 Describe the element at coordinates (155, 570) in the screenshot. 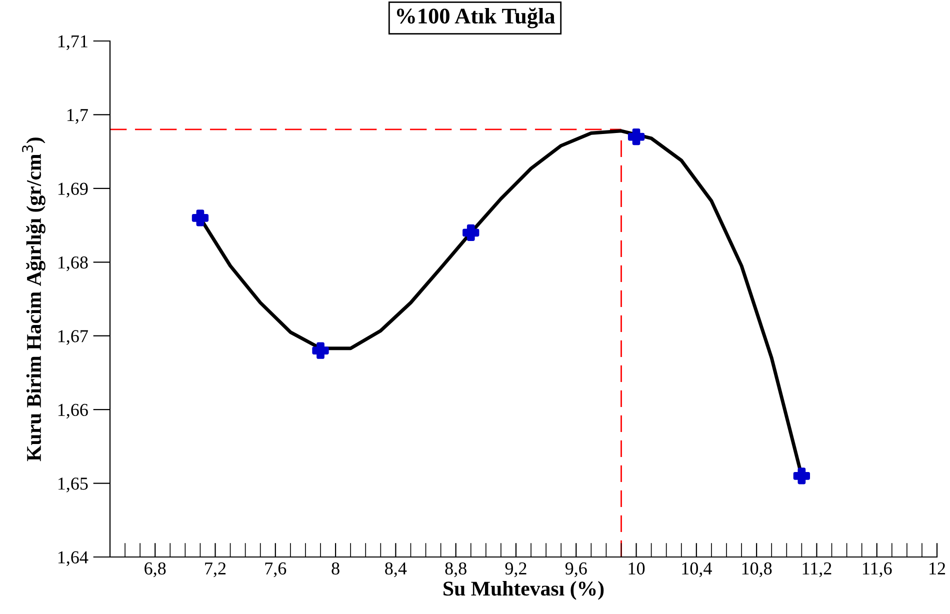

I see `x-tick-label: 6,8` at that location.